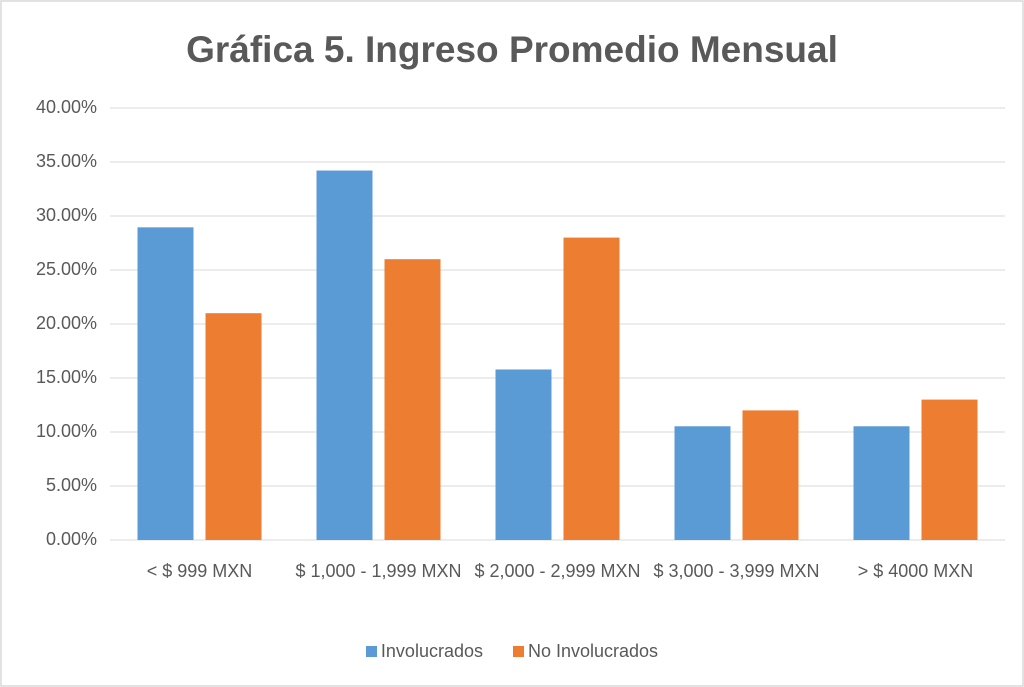 This screenshot has width=1024, height=687. I want to click on x-tick-label: $ 2,000 - 2,999 MXN, so click(557, 571).